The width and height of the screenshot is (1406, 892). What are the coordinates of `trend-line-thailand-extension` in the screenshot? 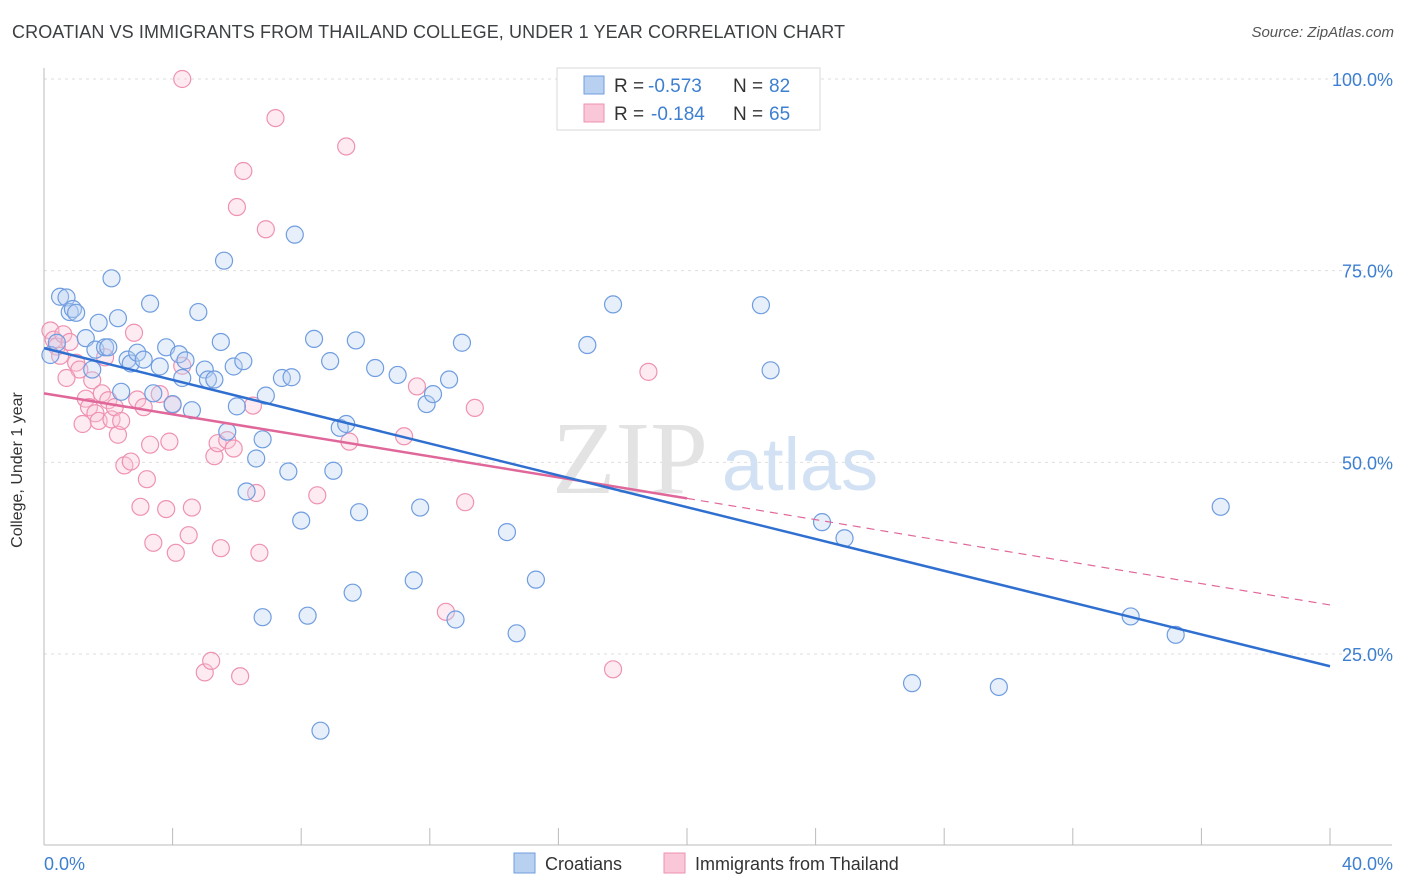 It's located at (1008, 551).